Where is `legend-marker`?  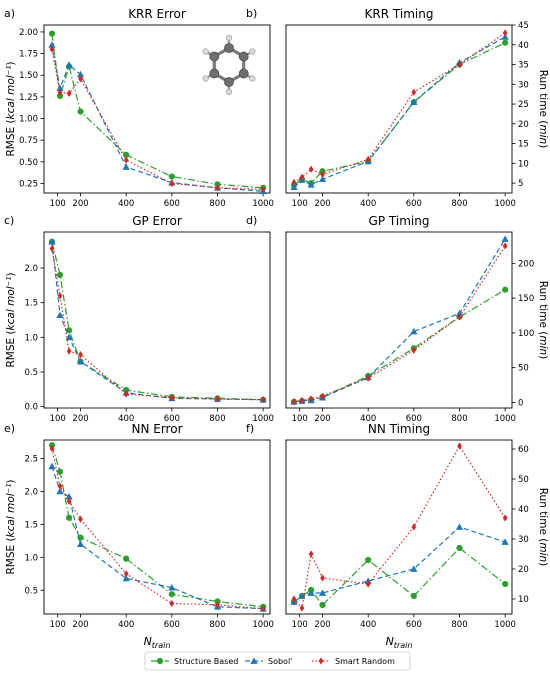
legend-marker is located at coordinates (160, 661).